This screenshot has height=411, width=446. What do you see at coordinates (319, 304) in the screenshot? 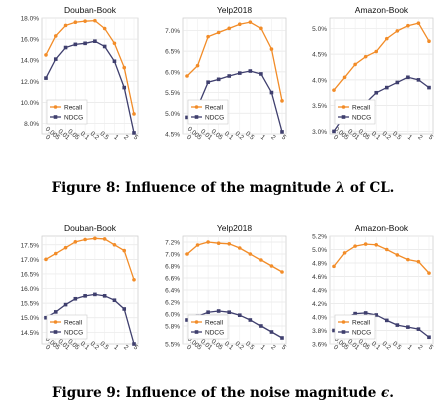
I see `y-tick-label: 4.2%` at bounding box center [319, 304].